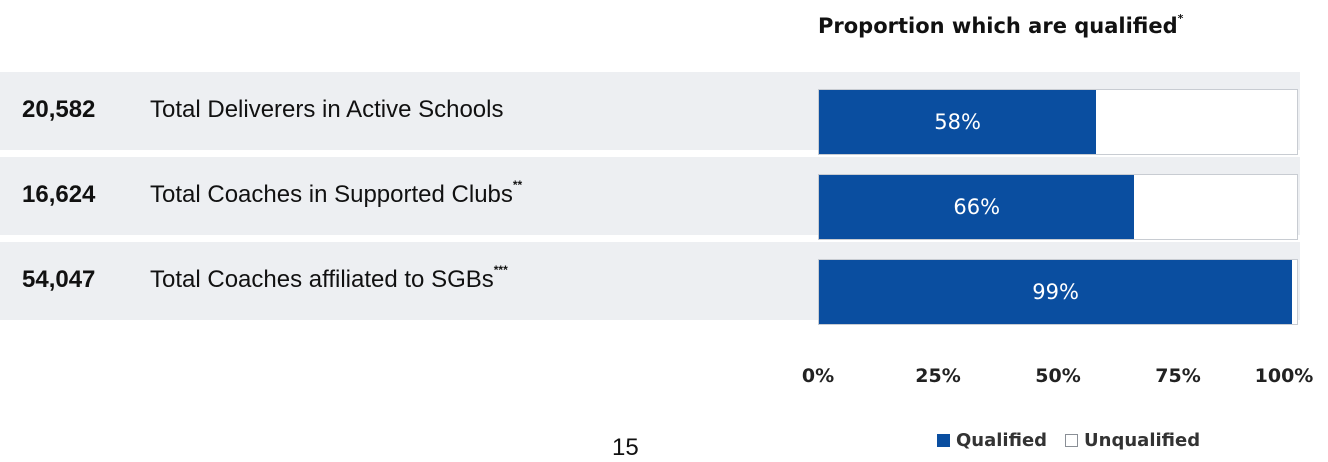 Image resolution: width=1328 pixels, height=462 pixels. What do you see at coordinates (1284, 376) in the screenshot?
I see `x-tick-label: 100%` at bounding box center [1284, 376].